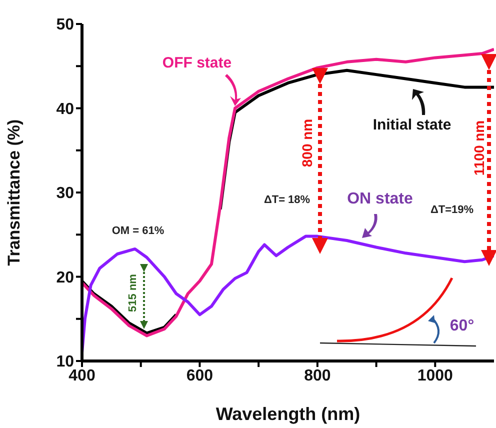 The height and width of the screenshot is (428, 496). What do you see at coordinates (307, 143) in the screenshot?
I see `annotation: 800 nm` at bounding box center [307, 143].